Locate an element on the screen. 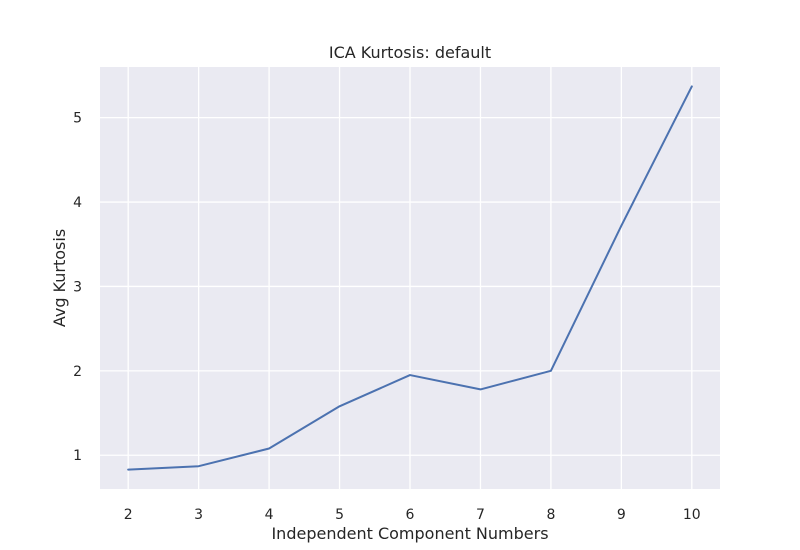 The height and width of the screenshot is (550, 800). y-tick-labels: 1 2 3 4 5 is located at coordinates (77, 288).